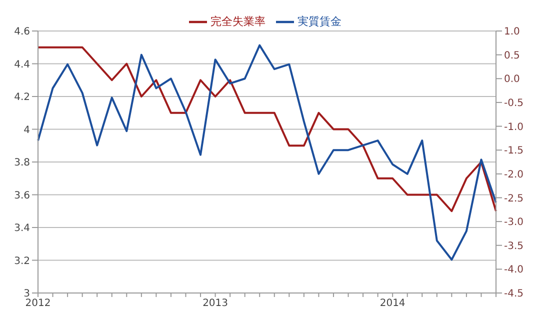 Image resolution: width=545 pixels, height=330 pixels. What do you see at coordinates (514, 104) in the screenshot?
I see `y2-tick-label: -0.5` at bounding box center [514, 104].